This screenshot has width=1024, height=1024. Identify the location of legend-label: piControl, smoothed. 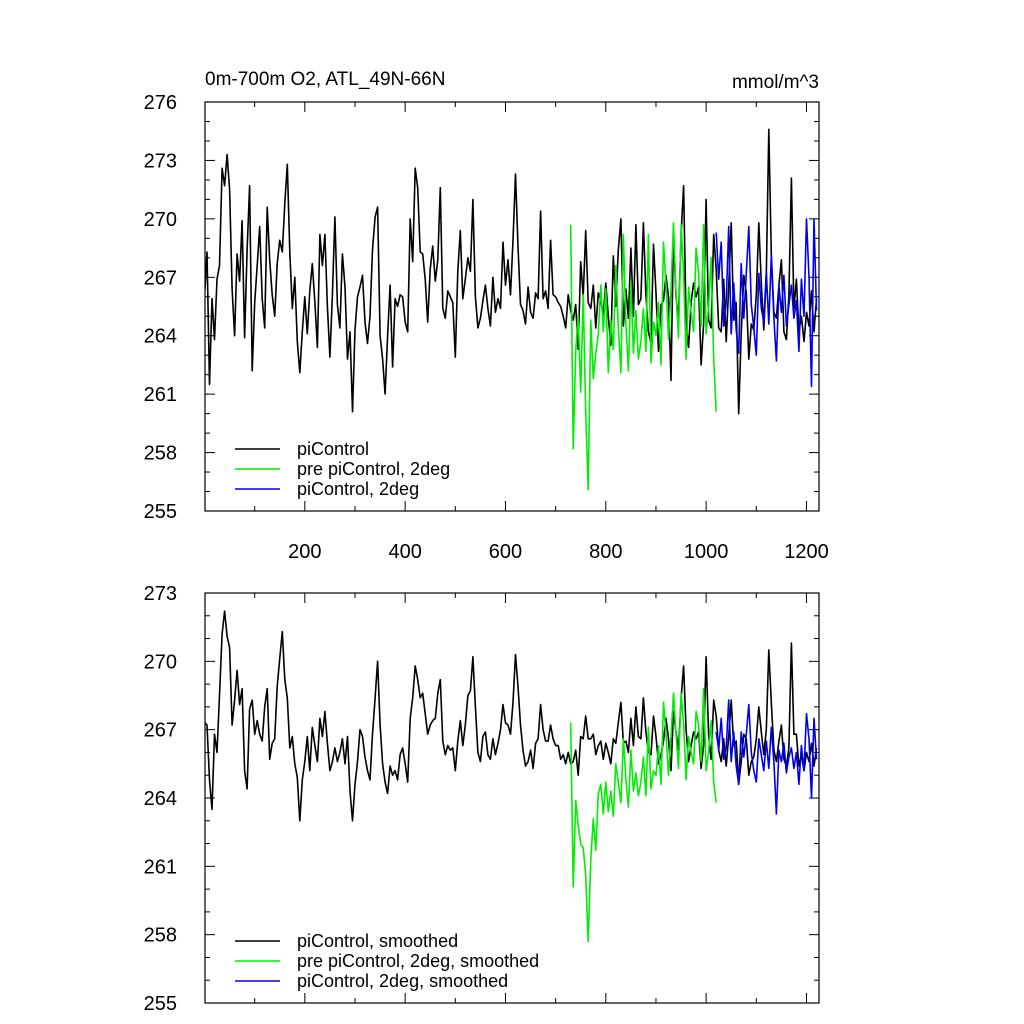
(377, 941).